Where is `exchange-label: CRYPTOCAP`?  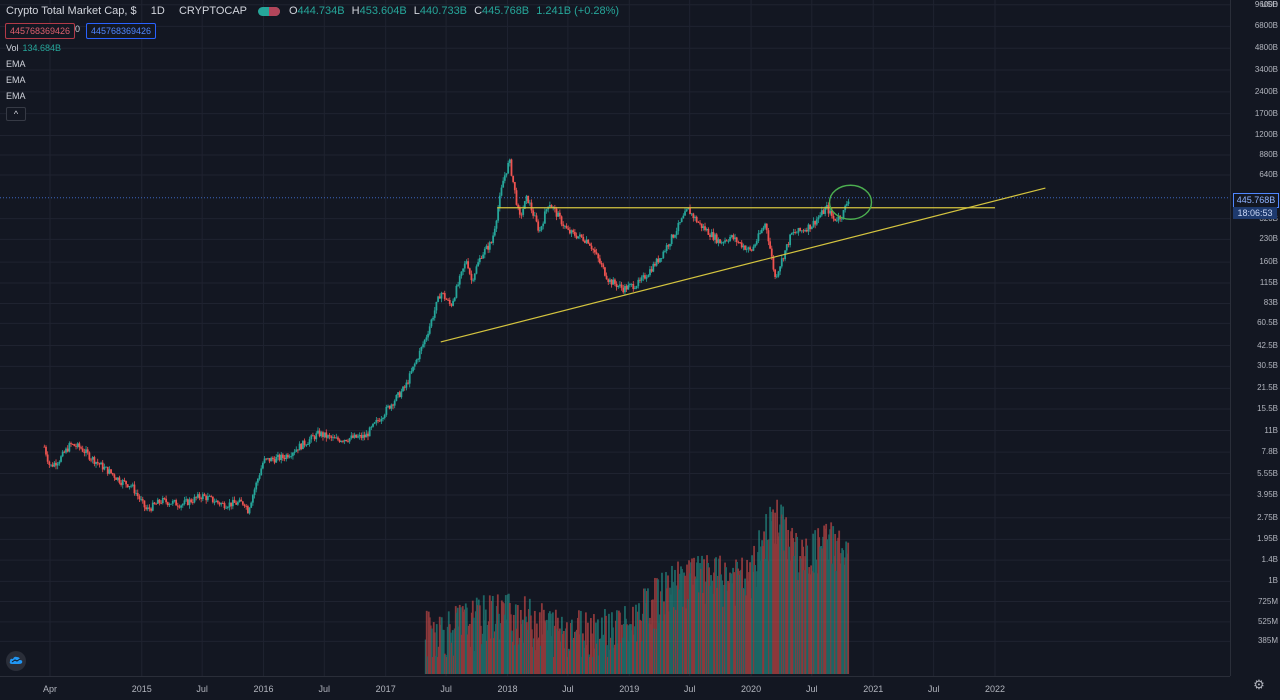 exchange-label: CRYPTOCAP is located at coordinates (212, 11).